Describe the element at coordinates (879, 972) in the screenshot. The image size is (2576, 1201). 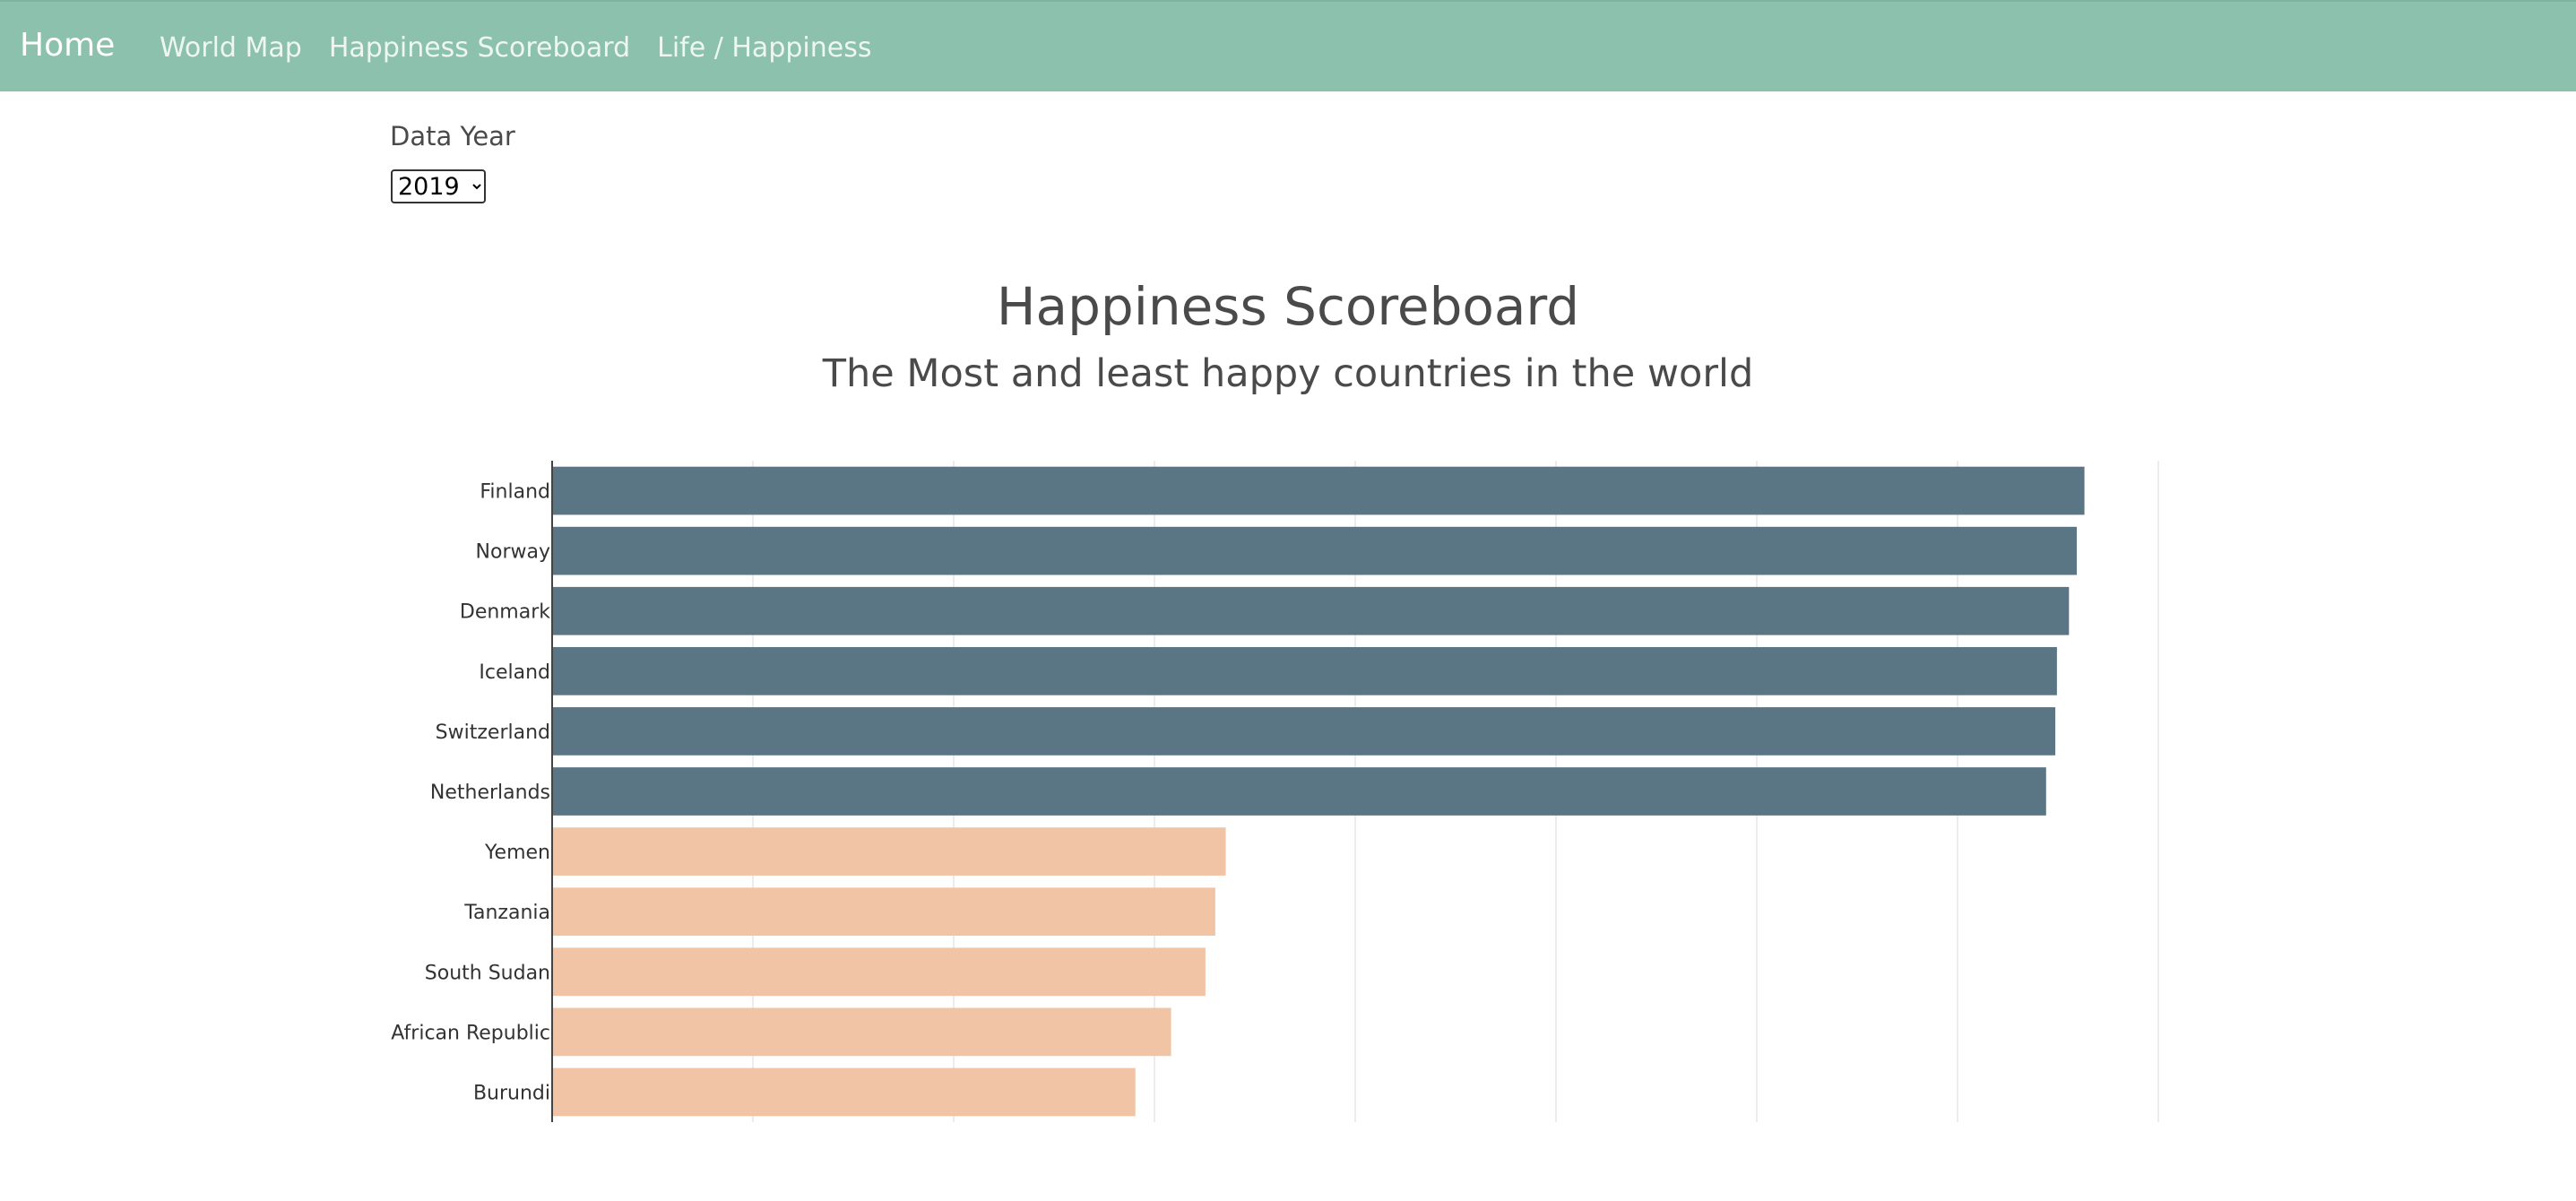
I see `bar-south-sudan` at that location.